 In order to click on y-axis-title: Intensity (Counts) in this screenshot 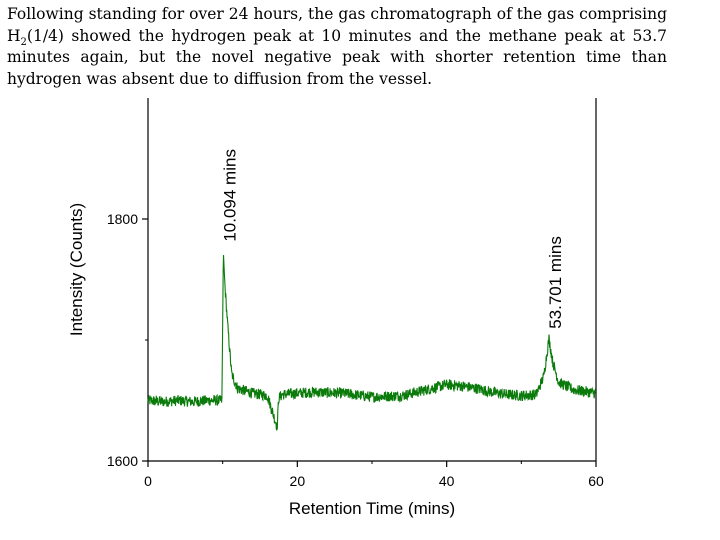, I will do `click(76, 269)`.